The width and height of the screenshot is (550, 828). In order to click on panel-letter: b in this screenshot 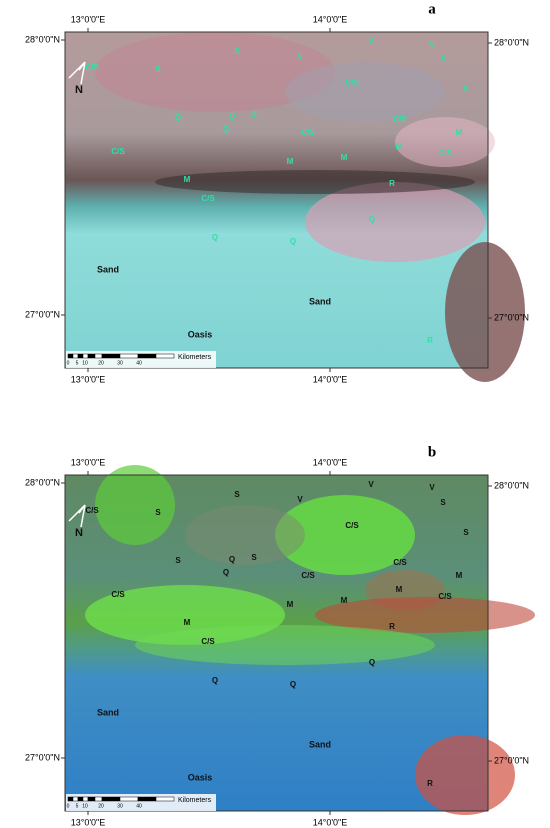, I will do `click(432, 452)`.